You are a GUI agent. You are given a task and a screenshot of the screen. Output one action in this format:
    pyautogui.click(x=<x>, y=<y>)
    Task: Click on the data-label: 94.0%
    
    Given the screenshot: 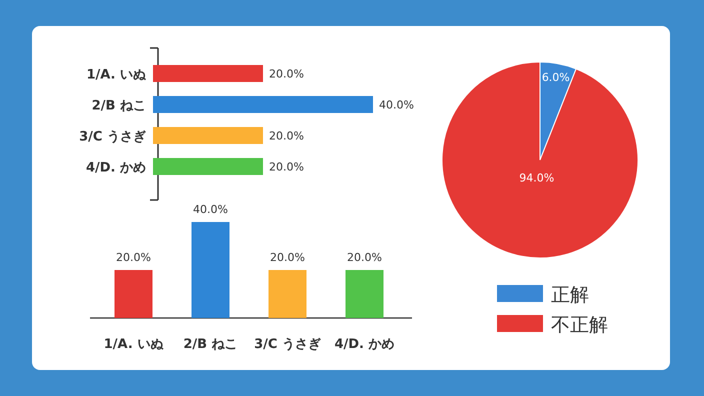 What is the action you would take?
    pyautogui.click(x=536, y=177)
    